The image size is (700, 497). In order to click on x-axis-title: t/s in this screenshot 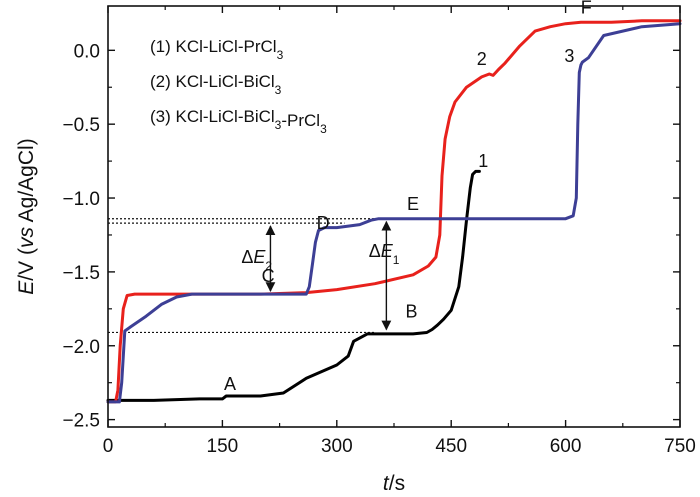, I will do `click(394, 483)`.